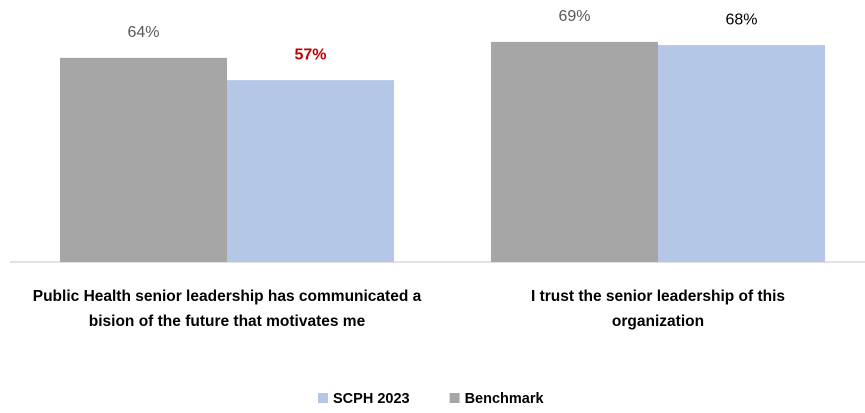 This screenshot has width=865, height=413. I want to click on data-label: 57%, so click(310, 54).